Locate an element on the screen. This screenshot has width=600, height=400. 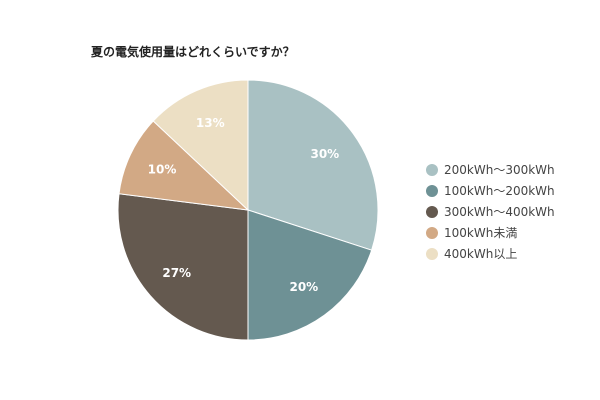
legend-item: 300kWh～400kWh is located at coordinates (490, 211).